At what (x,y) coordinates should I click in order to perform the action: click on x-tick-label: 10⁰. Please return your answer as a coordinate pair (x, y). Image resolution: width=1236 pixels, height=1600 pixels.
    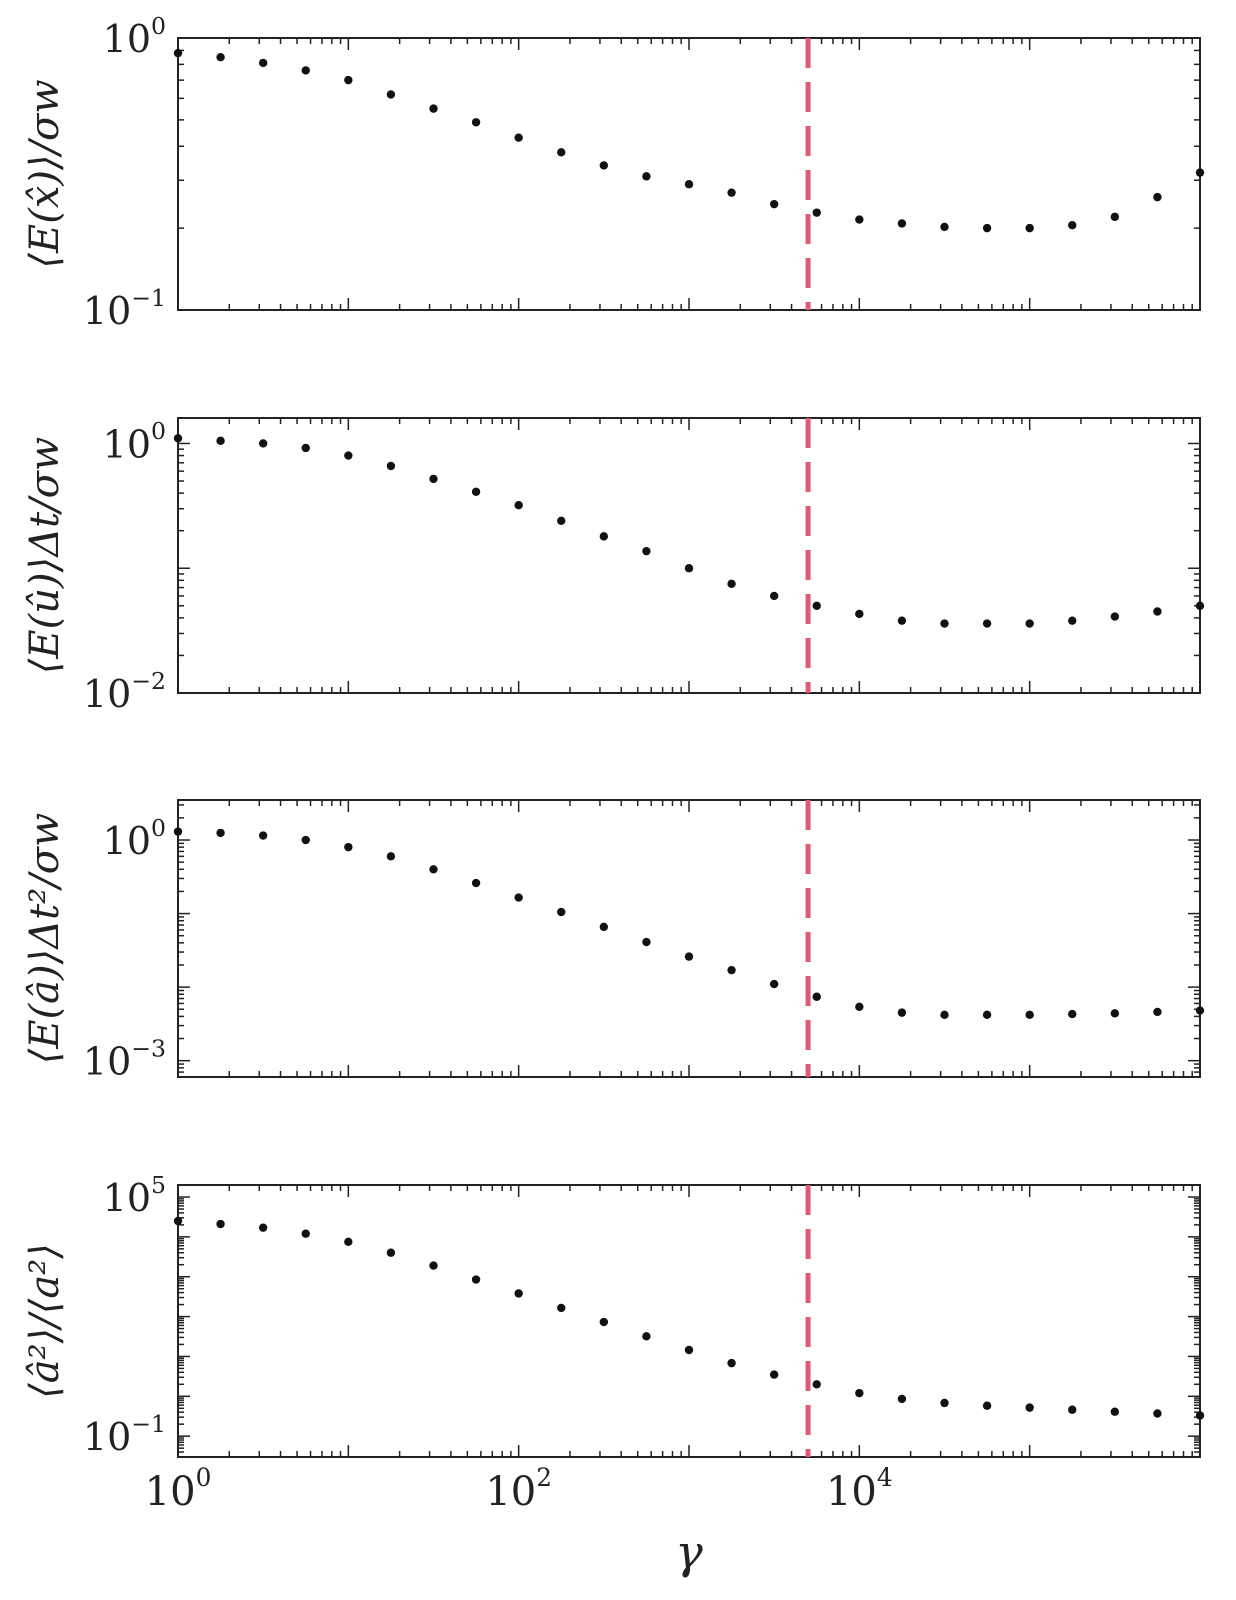
    Looking at the image, I should click on (178, 1489).